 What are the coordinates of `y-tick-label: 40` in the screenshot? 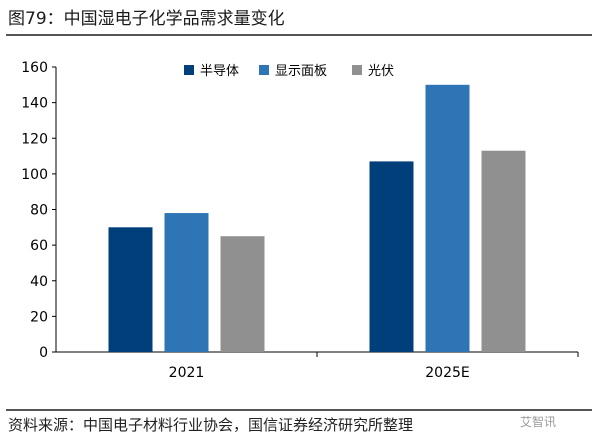 It's located at (39, 282).